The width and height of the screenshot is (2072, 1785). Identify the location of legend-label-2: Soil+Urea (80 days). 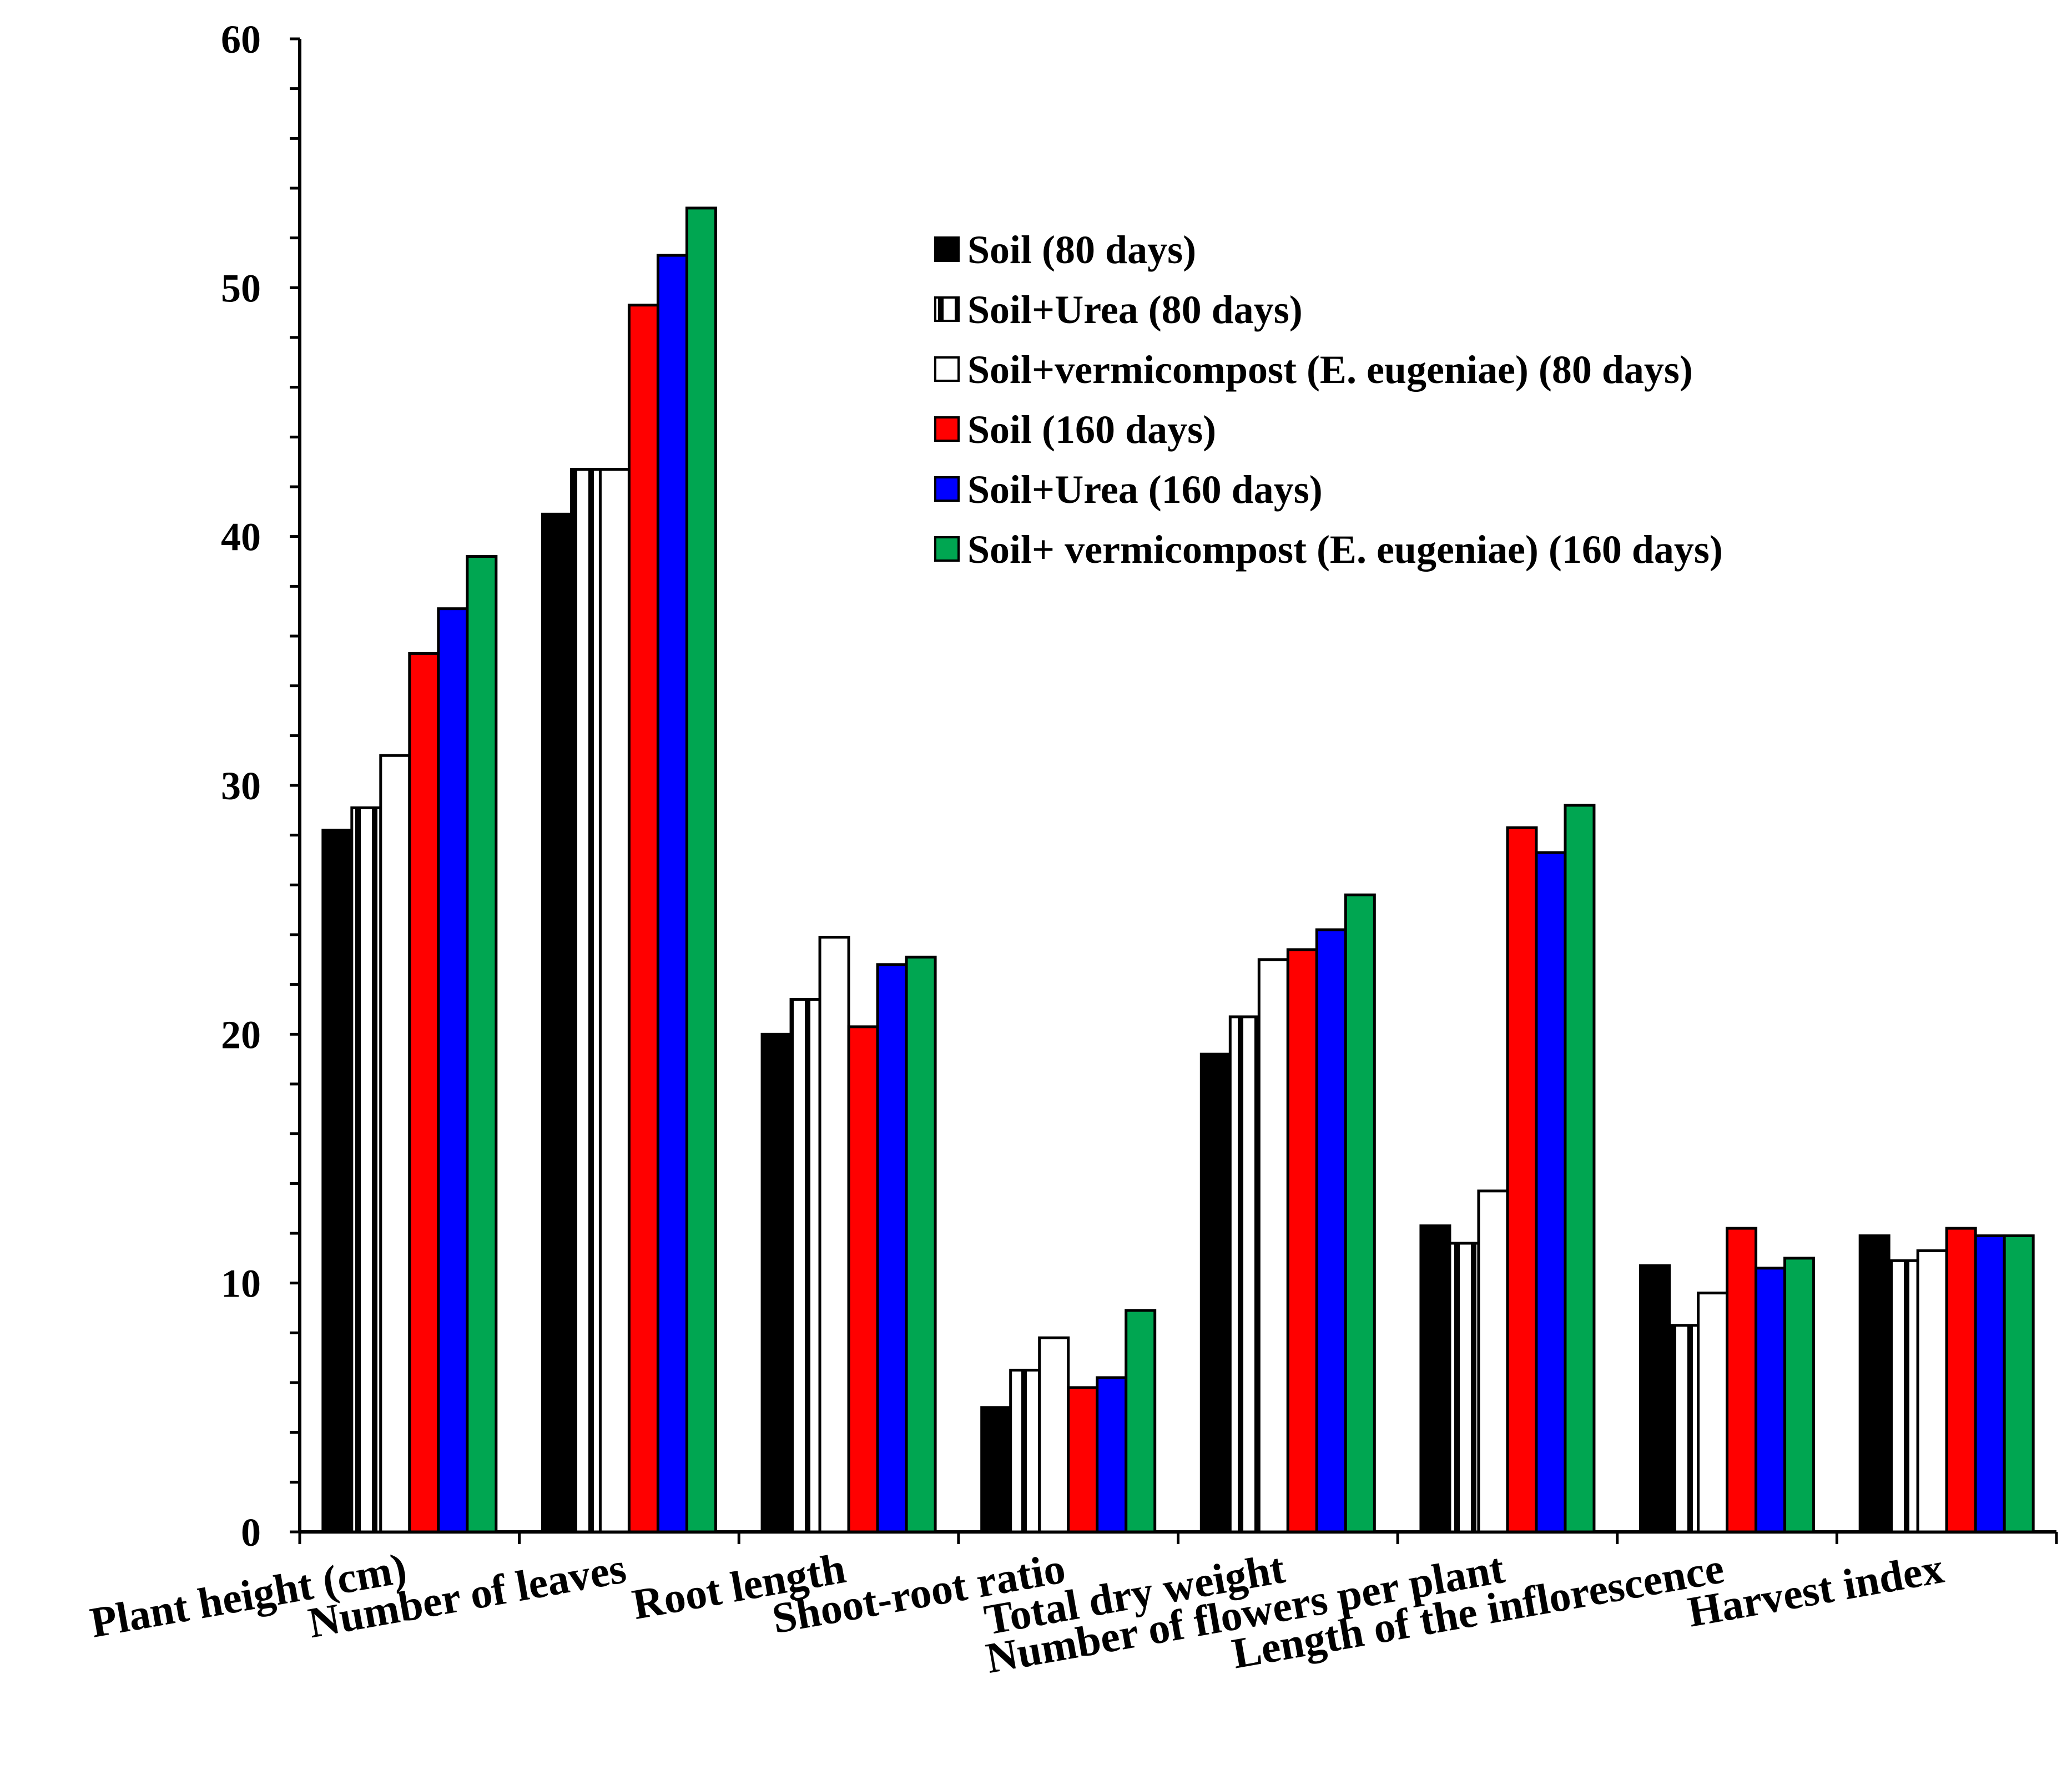
(1135, 310).